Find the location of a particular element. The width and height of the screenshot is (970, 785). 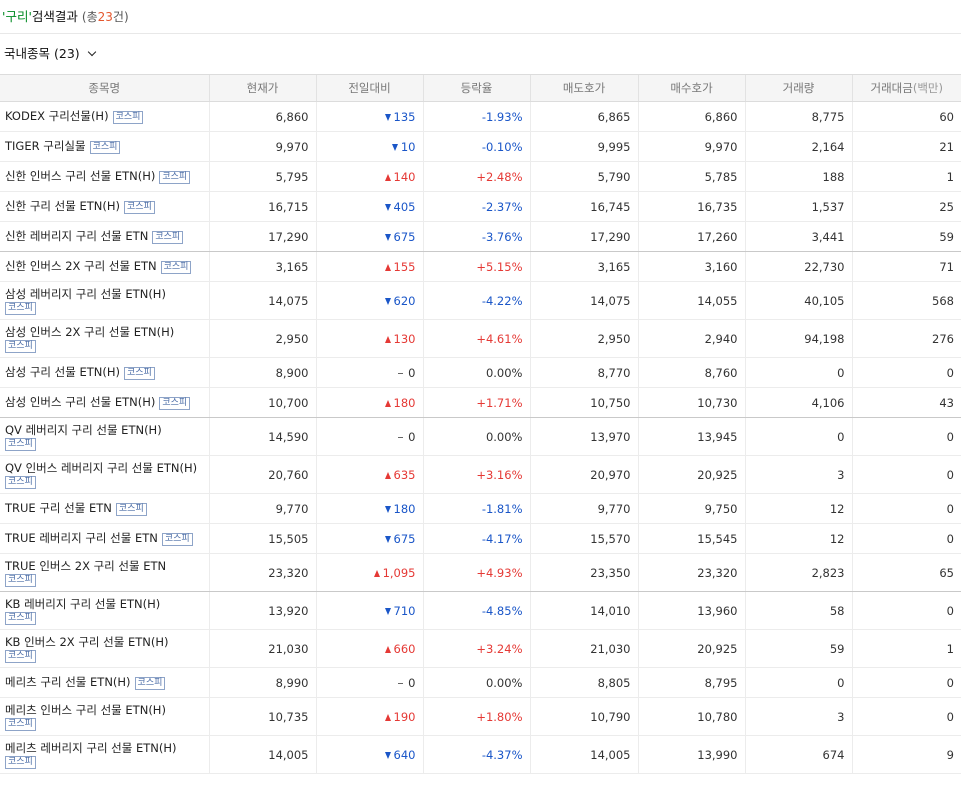

rate-cell: +5.15% is located at coordinates (476, 266).